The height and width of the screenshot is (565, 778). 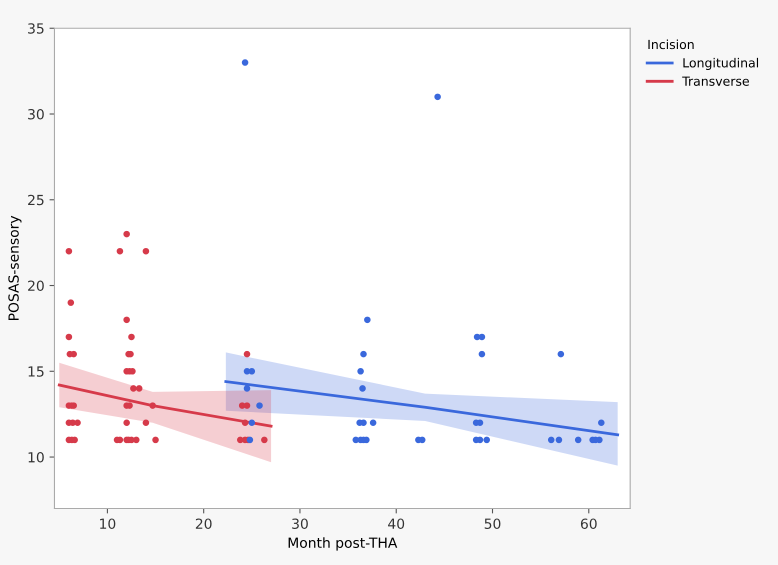 What do you see at coordinates (343, 544) in the screenshot?
I see `x-axis-title: Month post-THA` at bounding box center [343, 544].